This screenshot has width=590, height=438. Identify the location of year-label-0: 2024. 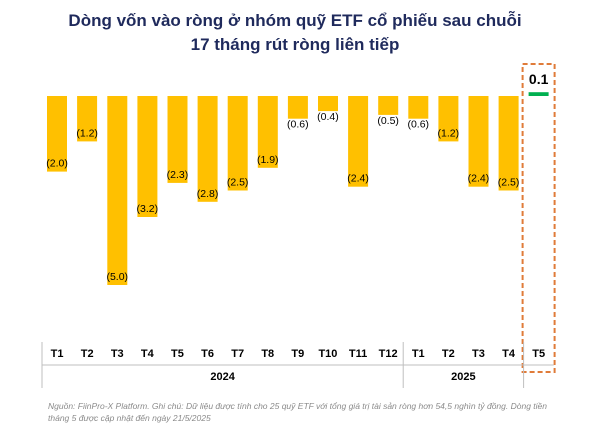
(222, 377).